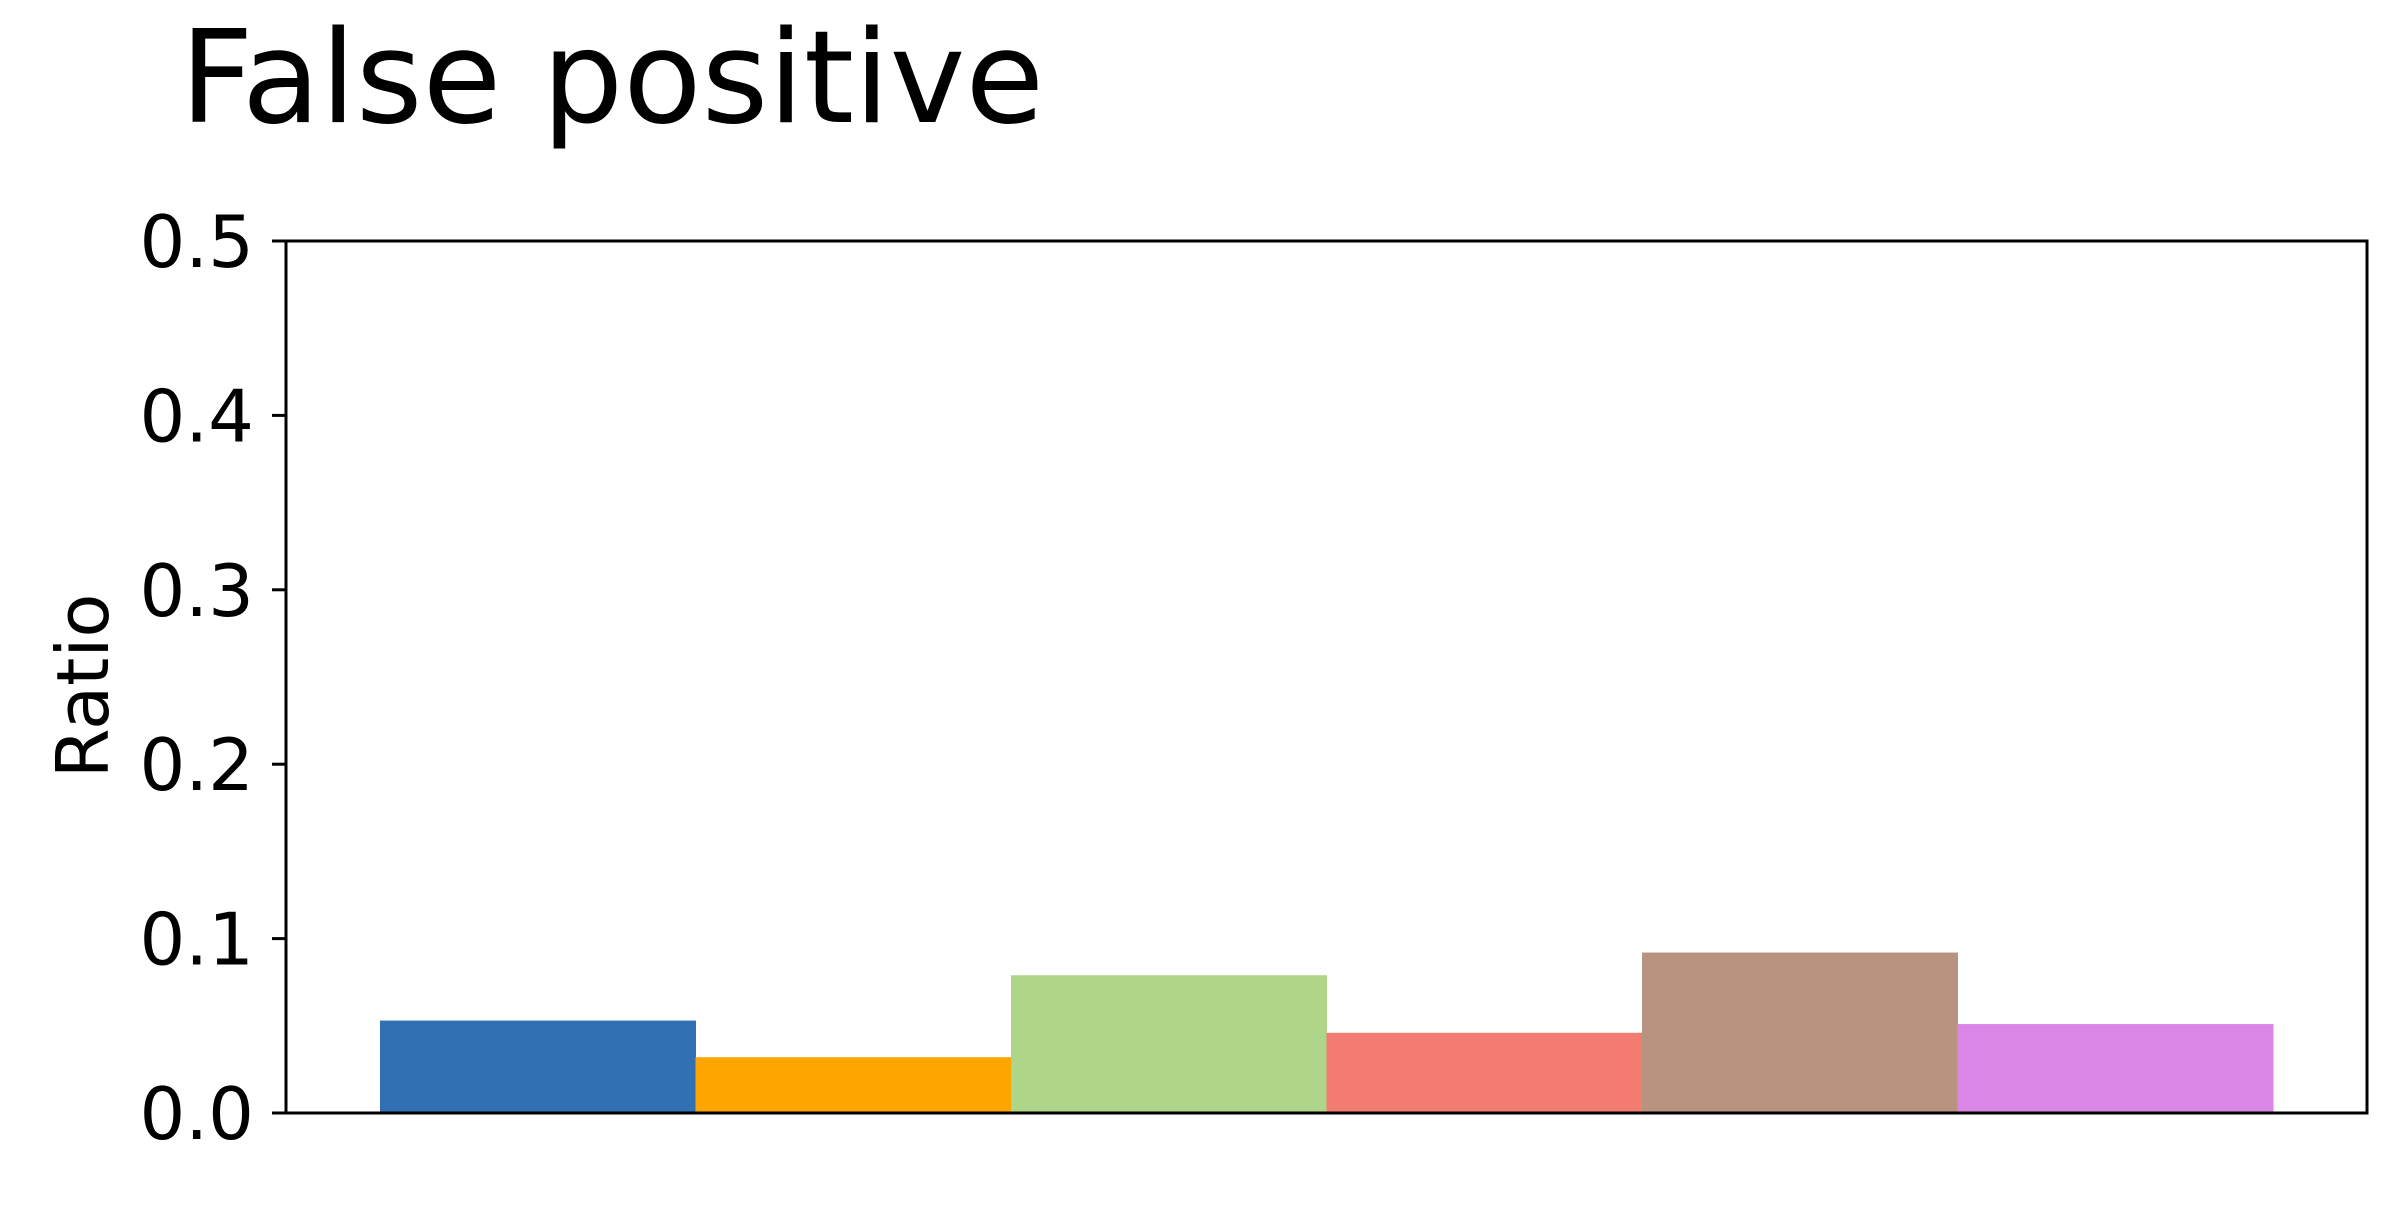  I want to click on y-tick-label: 0.2, so click(196, 765).